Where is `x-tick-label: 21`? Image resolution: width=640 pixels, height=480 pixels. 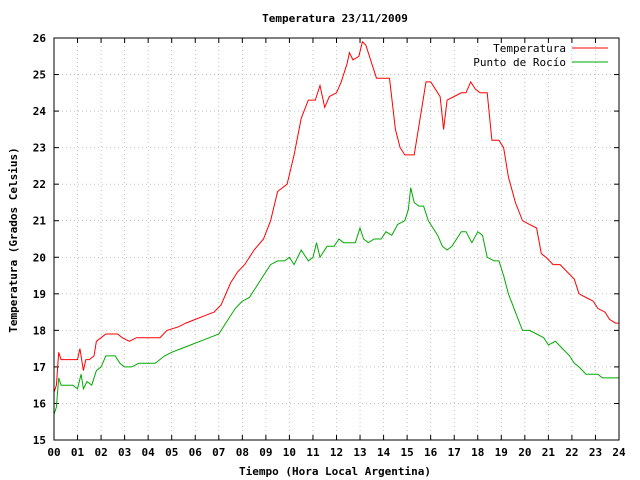 x-tick-label: 21 is located at coordinates (549, 452).